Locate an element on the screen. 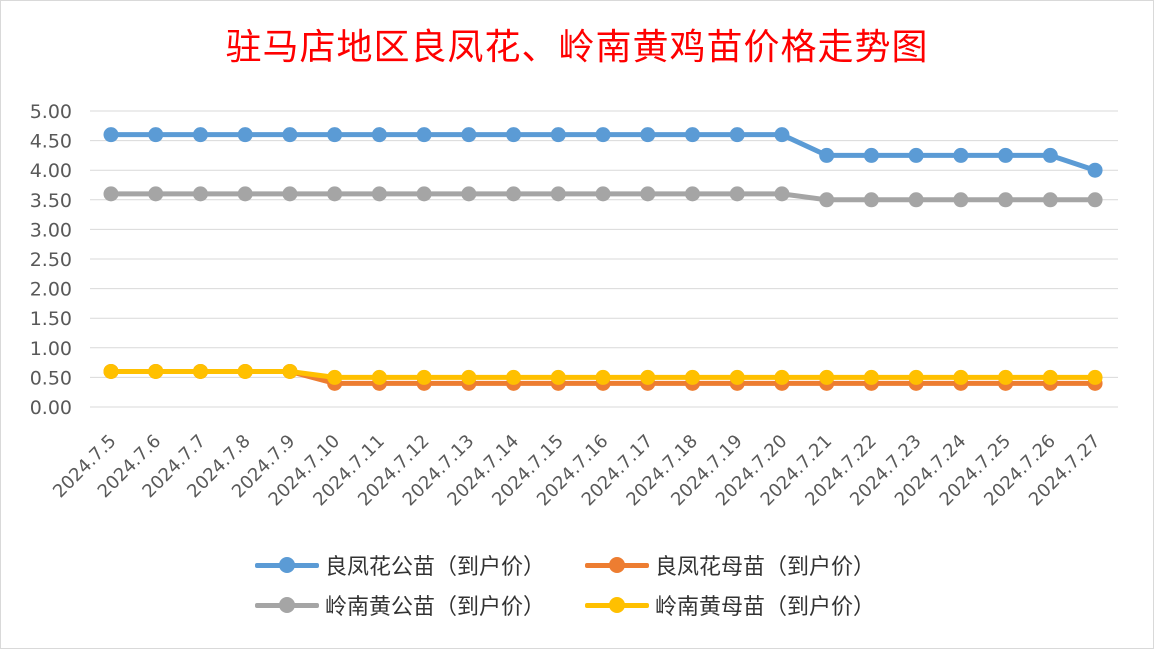 The height and width of the screenshot is (649, 1154). legend-item-ln-male: 岭南黄公苗（到户价） is located at coordinates (400, 605).